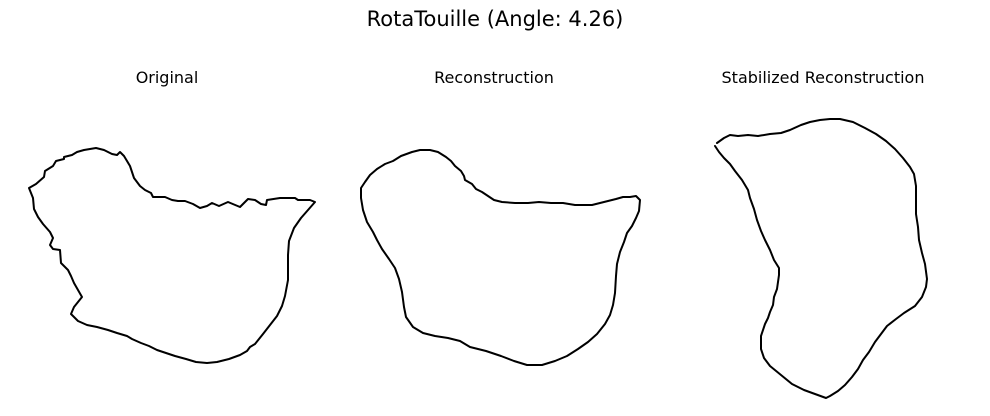 The width and height of the screenshot is (990, 416). What do you see at coordinates (494, 77) in the screenshot?
I see `panel-title-reconstruction: Reconstruction` at bounding box center [494, 77].